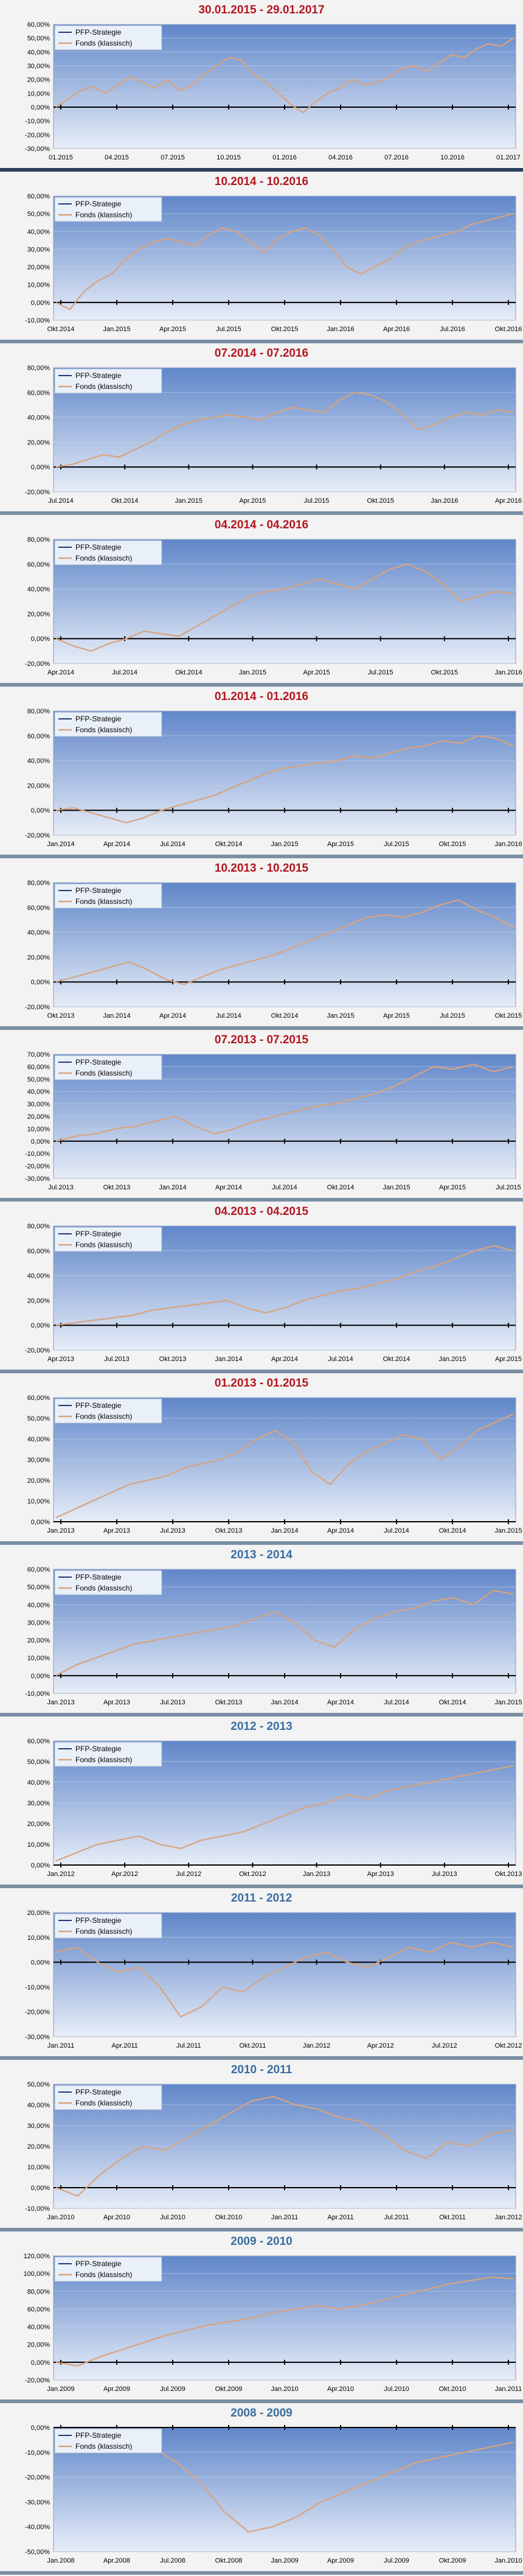 This screenshot has height=2576, width=523. I want to click on x-tick-label: 07.2015, so click(173, 157).